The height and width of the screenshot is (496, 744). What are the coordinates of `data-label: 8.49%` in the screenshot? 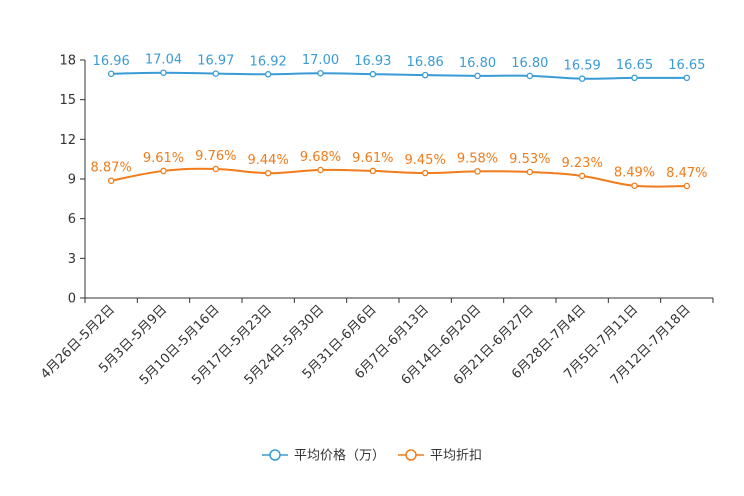 It's located at (634, 173).